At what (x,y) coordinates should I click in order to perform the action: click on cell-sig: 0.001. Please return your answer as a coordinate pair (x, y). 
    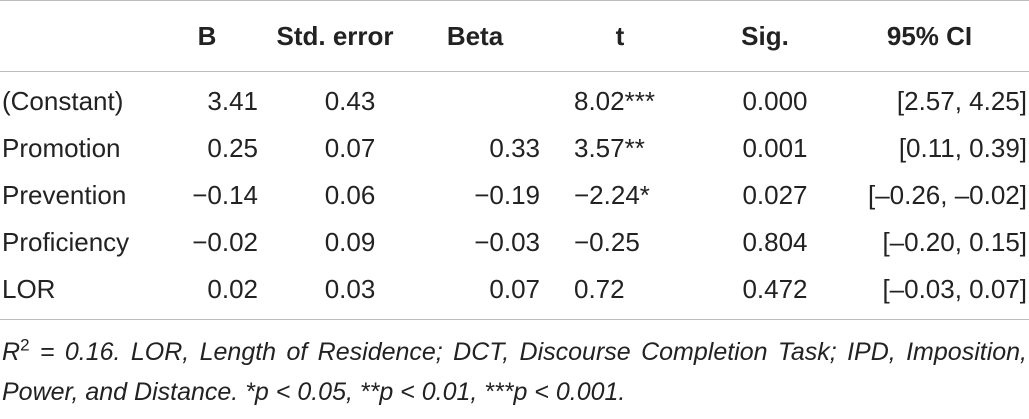
    Looking at the image, I should click on (775, 148).